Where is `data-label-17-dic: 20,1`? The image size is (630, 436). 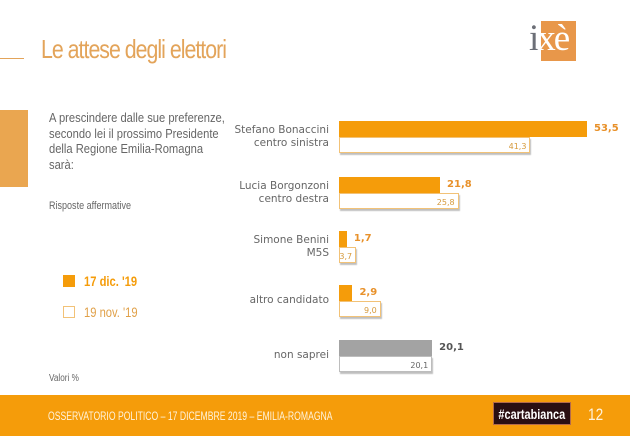
data-label-17-dic: 20,1 is located at coordinates (451, 347).